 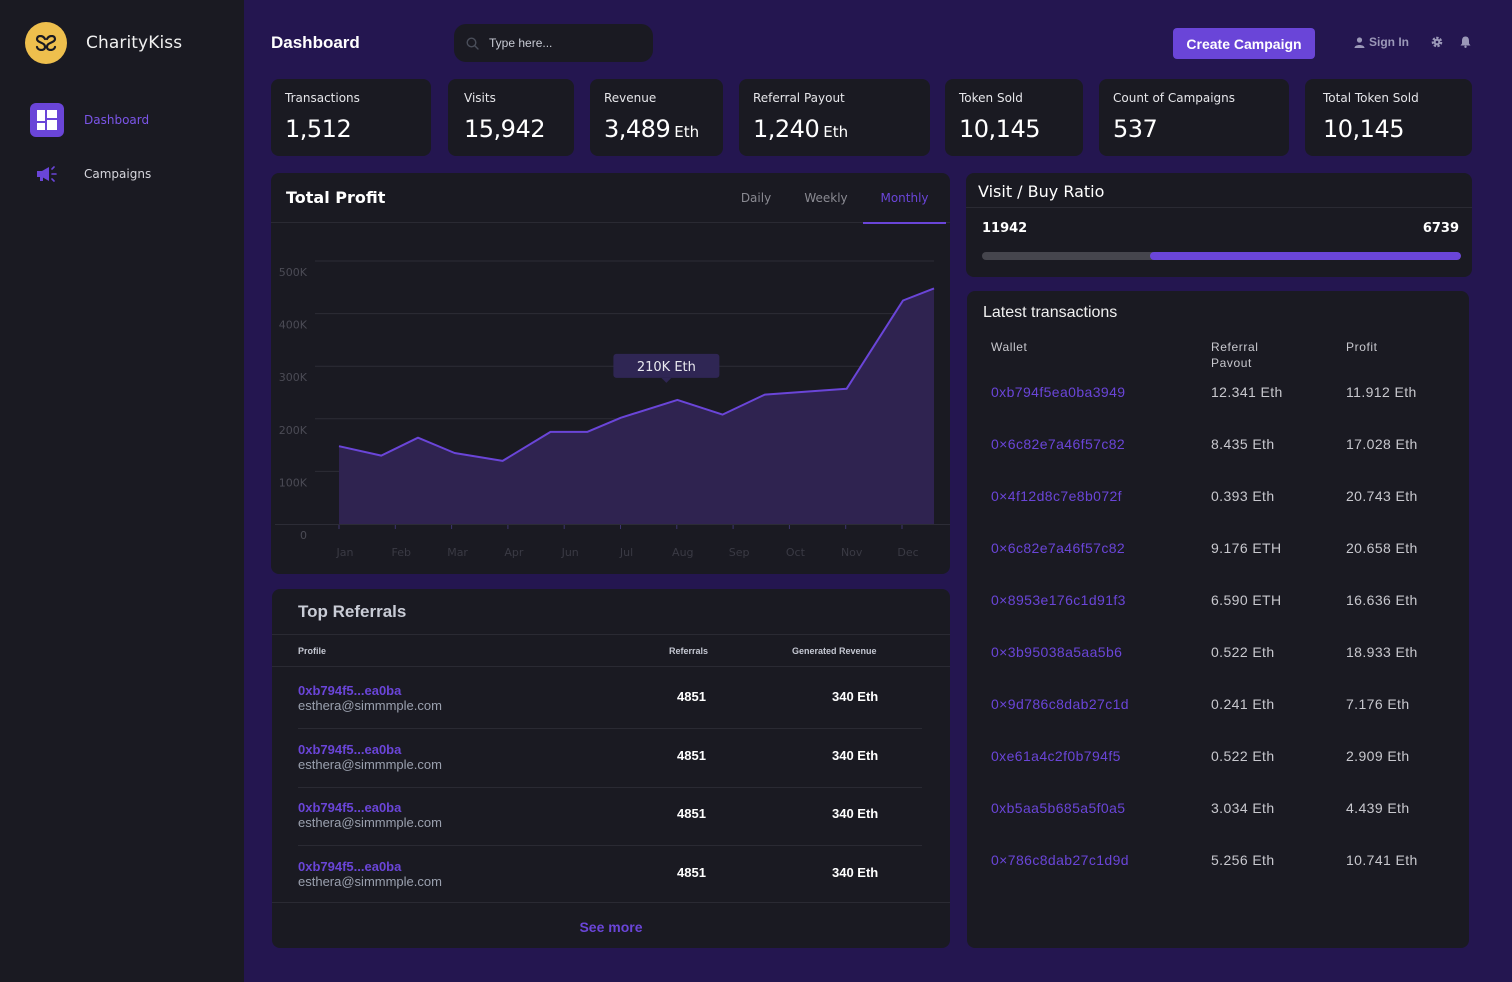 What do you see at coordinates (1058, 808) in the screenshot?
I see `wallet-address-link: 0xb5aa5b685a5f0a5` at bounding box center [1058, 808].